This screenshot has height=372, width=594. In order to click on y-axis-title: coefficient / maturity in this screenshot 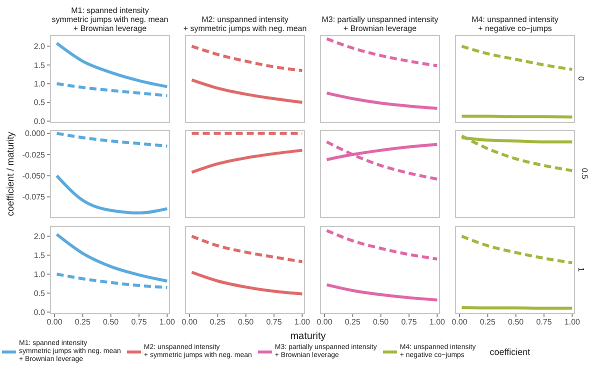, I will do `click(11, 174)`.